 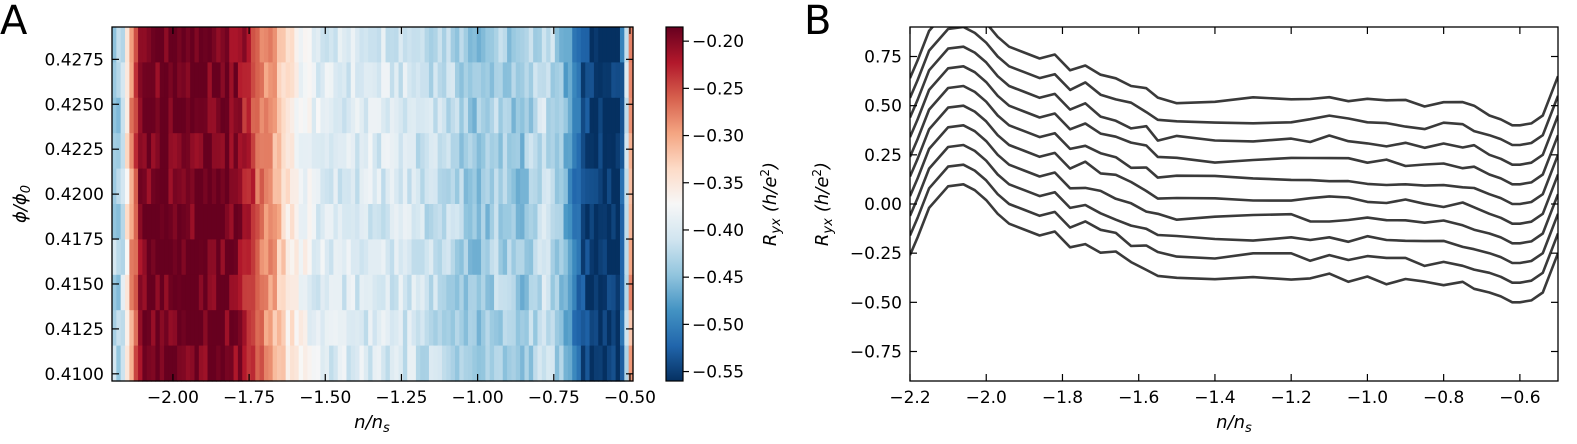 What do you see at coordinates (817, 22) in the screenshot?
I see `panel-letter-b: B` at bounding box center [817, 22].